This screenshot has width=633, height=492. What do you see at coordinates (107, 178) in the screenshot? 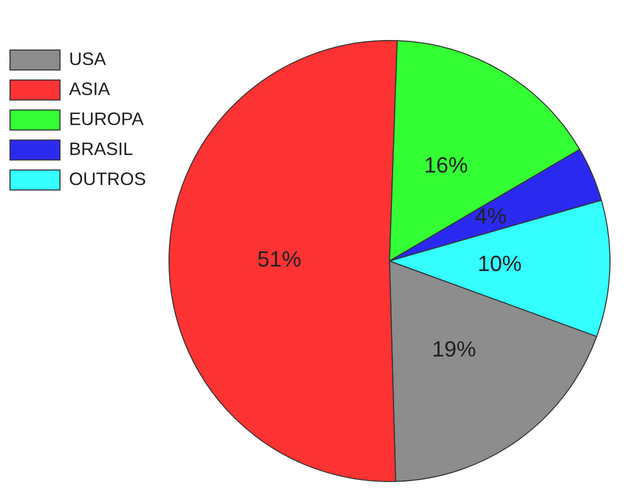
I see `legend-label: OUTROS` at bounding box center [107, 178].